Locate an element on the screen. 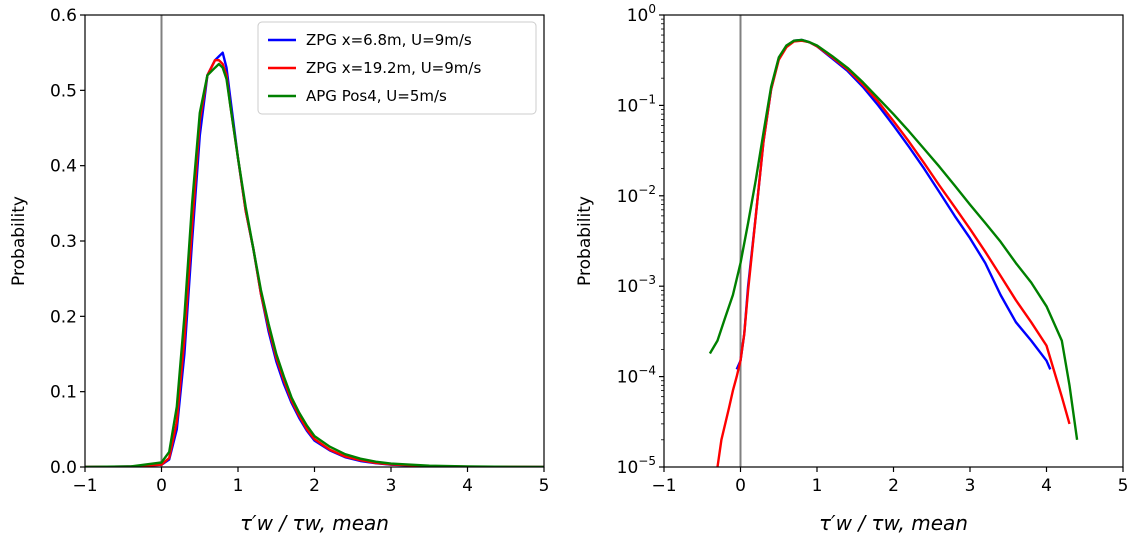 The image size is (1130, 539). tick-exponent: −4 is located at coordinates (647, 371).